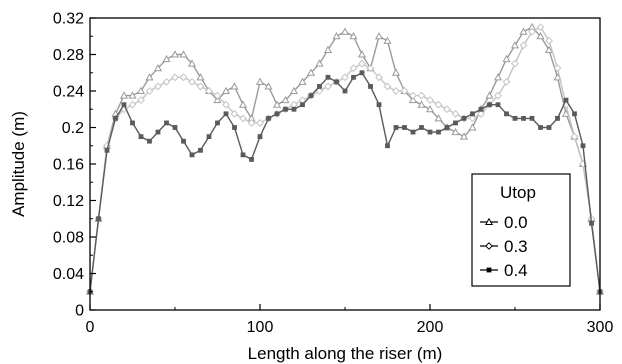  What do you see at coordinates (90, 327) in the screenshot?
I see `x-tick-label: 0` at bounding box center [90, 327].